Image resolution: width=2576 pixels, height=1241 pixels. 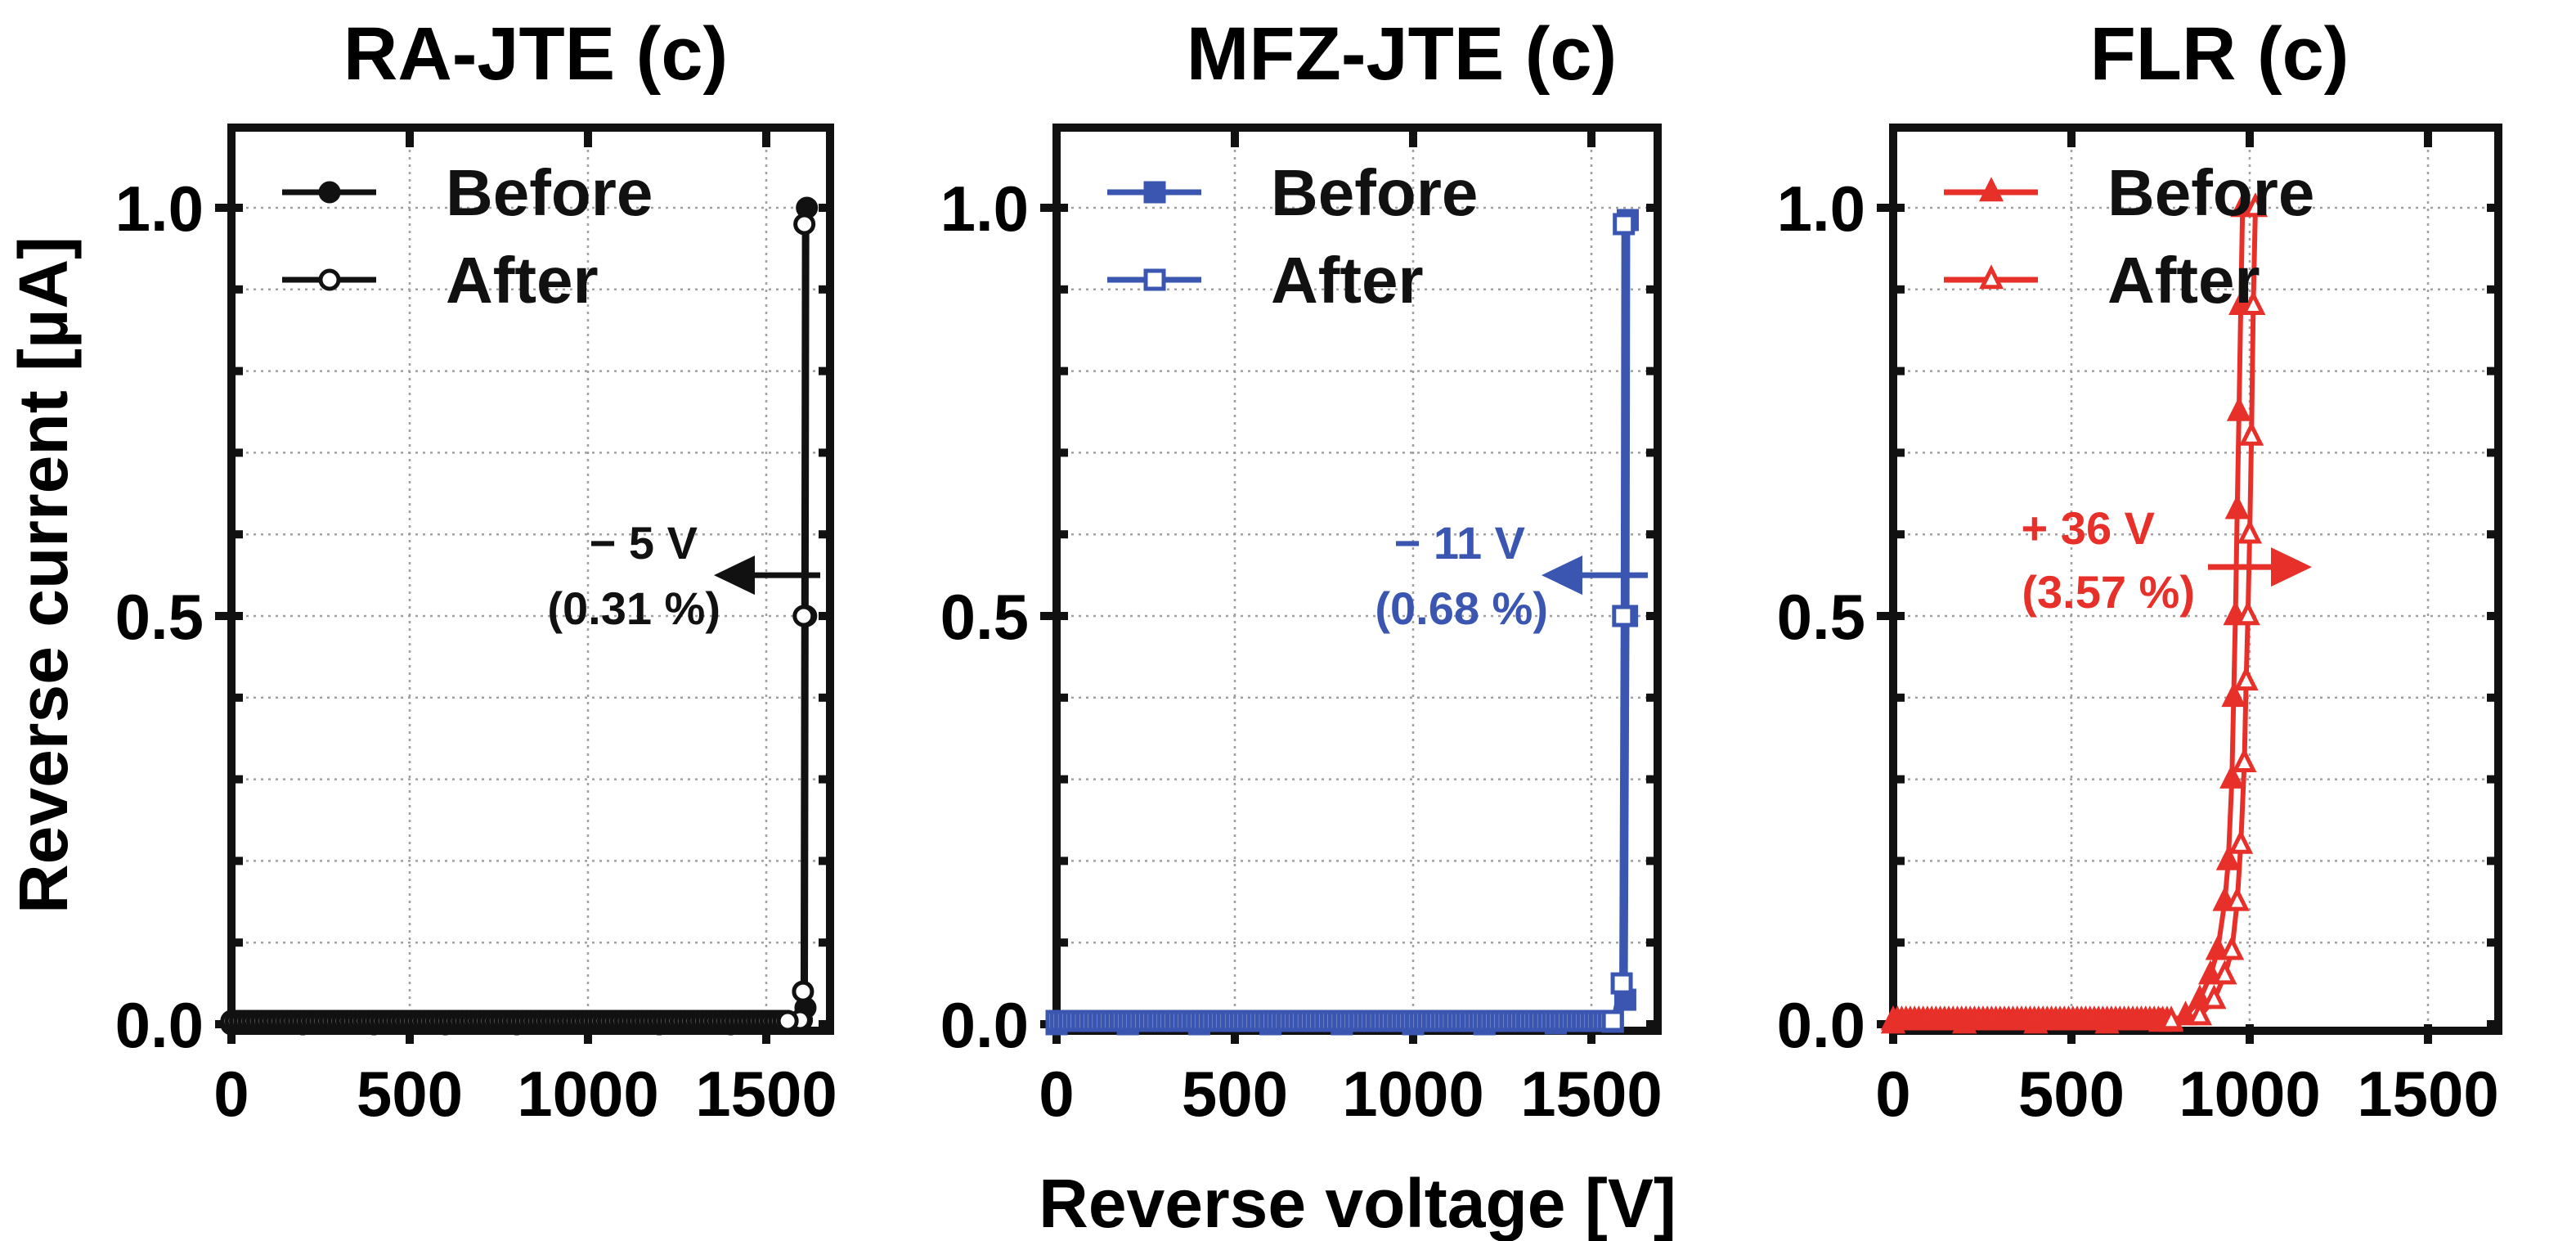 I want to click on shift-annotation: − 5 V (0.31 %), so click(x=683, y=575).